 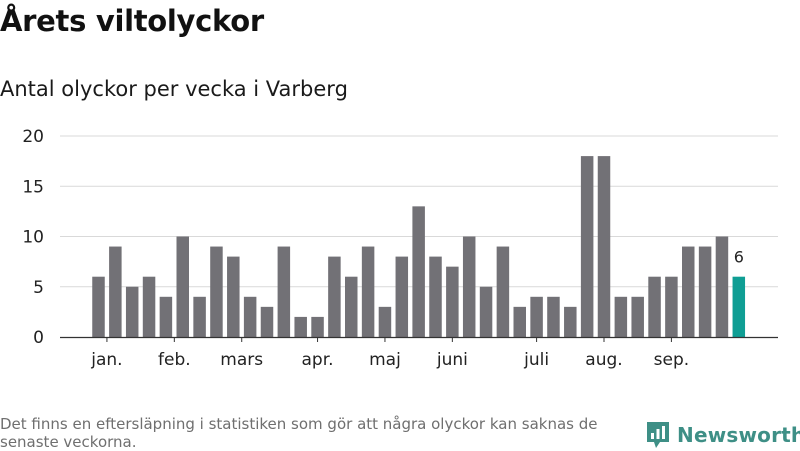 What do you see at coordinates (132, 21) in the screenshot?
I see `chart-title: Årets viltolyckor` at bounding box center [132, 21].